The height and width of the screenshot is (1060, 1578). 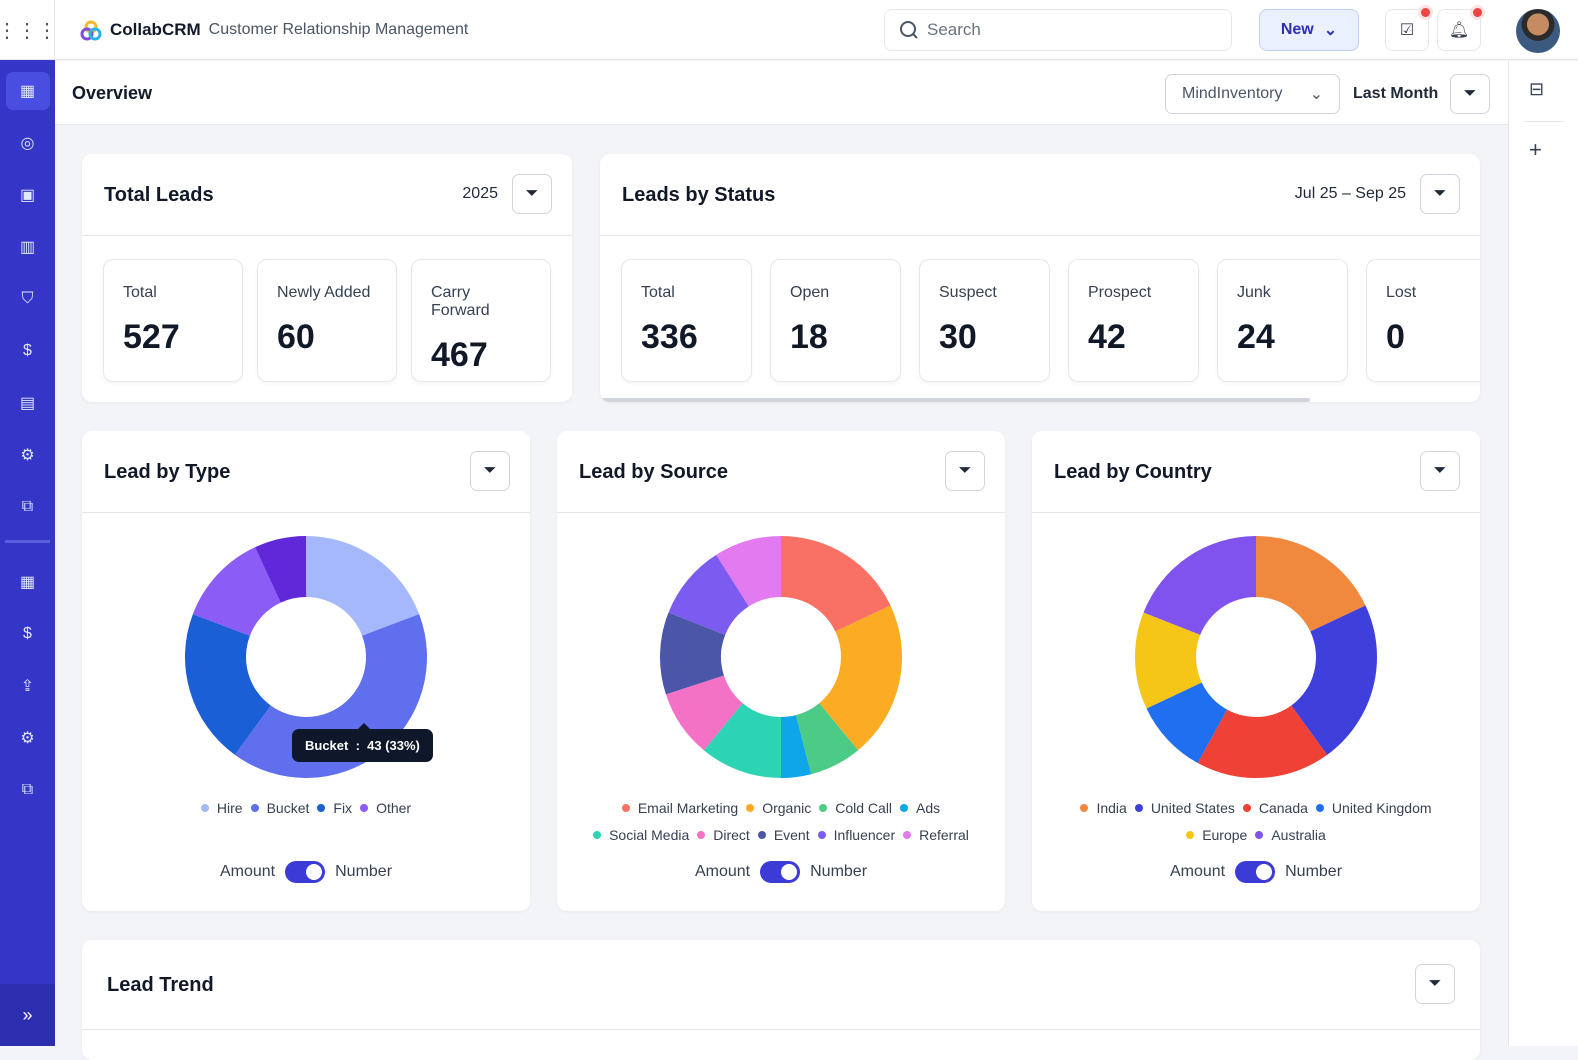 What do you see at coordinates (1199, 585) in the screenshot?
I see `slice-australia` at bounding box center [1199, 585].